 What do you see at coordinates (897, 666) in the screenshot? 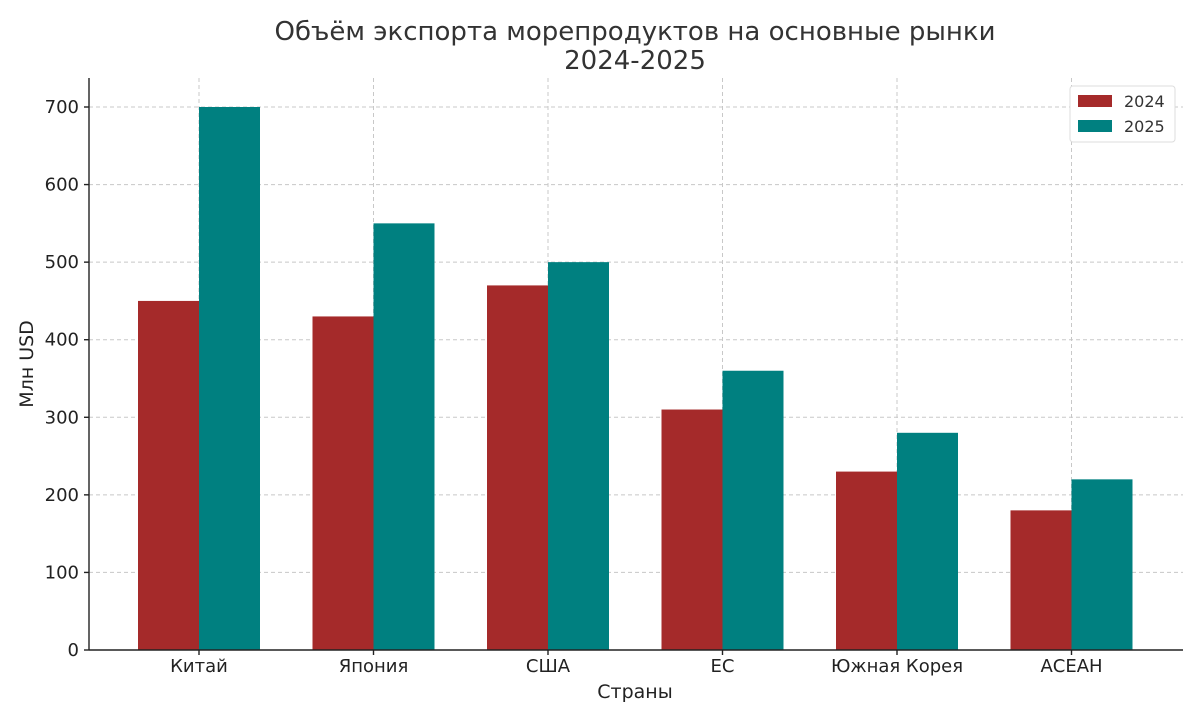
I see `x-tick-label: Южная Корея` at bounding box center [897, 666].